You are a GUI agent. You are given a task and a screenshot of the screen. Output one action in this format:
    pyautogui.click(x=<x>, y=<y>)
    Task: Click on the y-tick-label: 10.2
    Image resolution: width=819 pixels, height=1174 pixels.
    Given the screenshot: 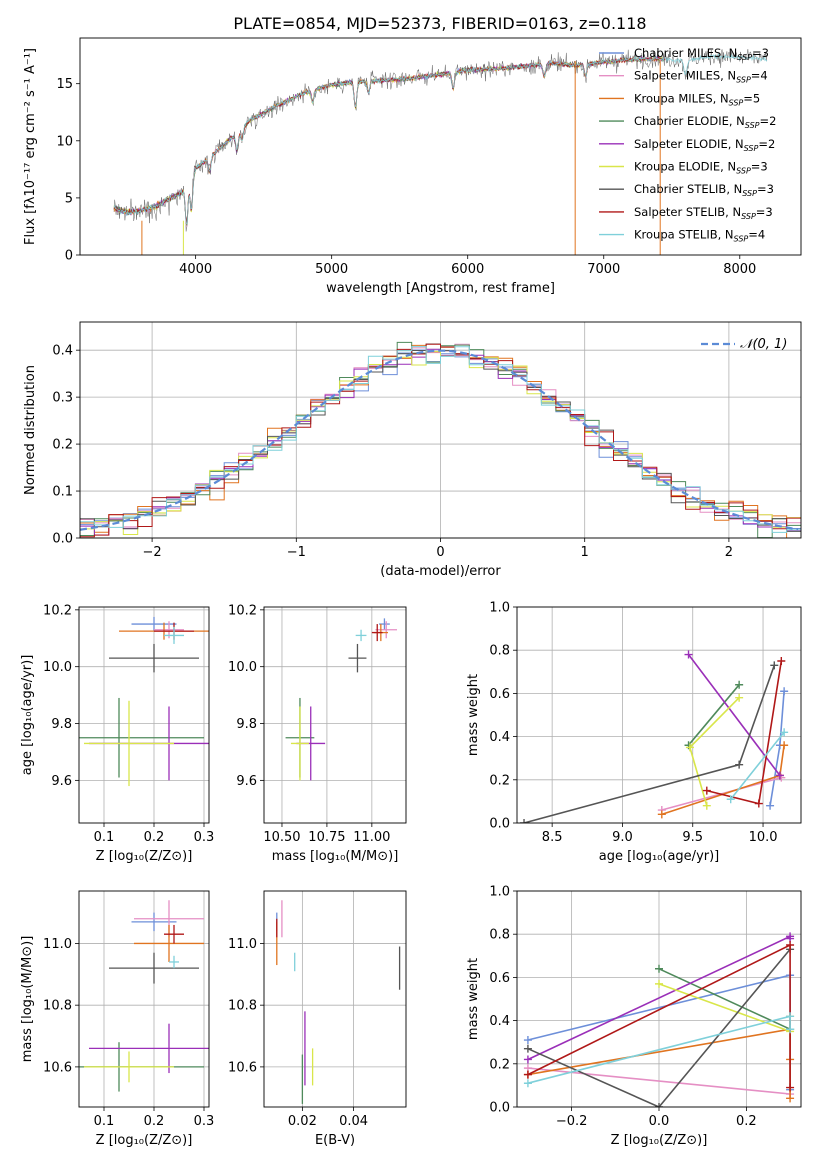 What is the action you would take?
    pyautogui.click(x=242, y=610)
    